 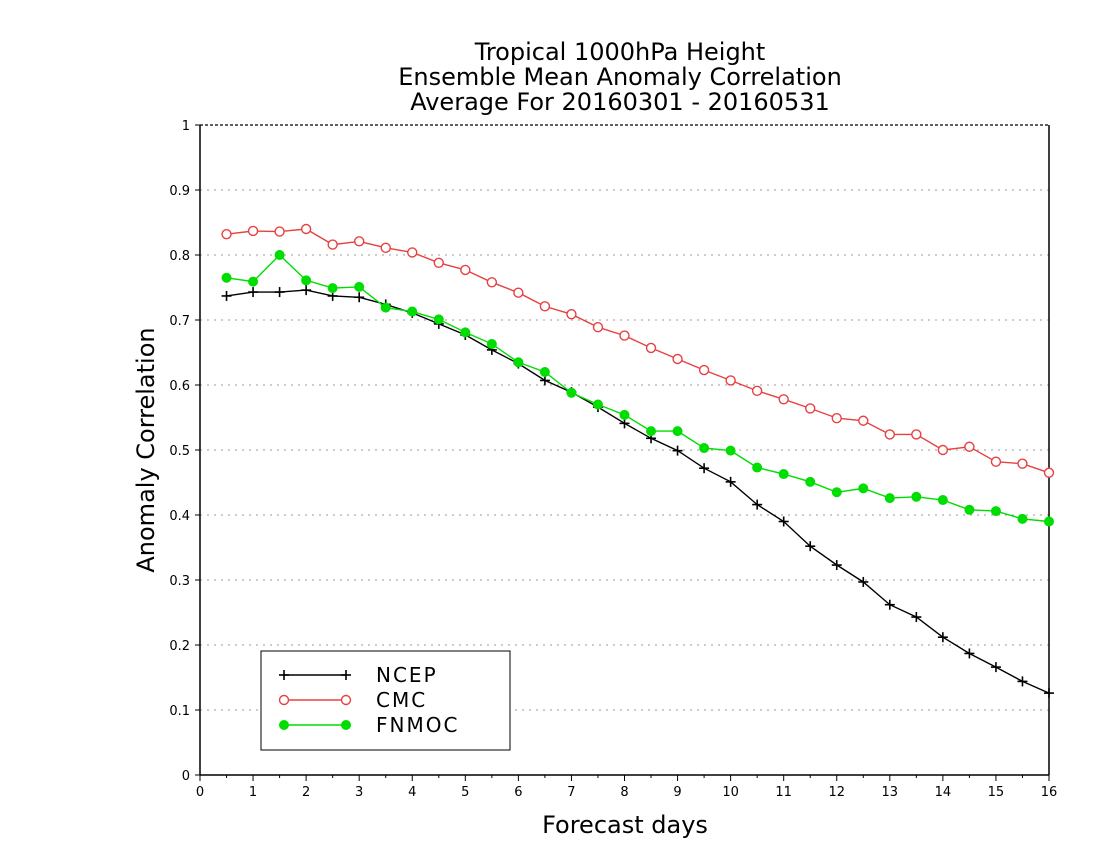 What do you see at coordinates (625, 825) in the screenshot?
I see `x-axis-label: Forecast days` at bounding box center [625, 825].